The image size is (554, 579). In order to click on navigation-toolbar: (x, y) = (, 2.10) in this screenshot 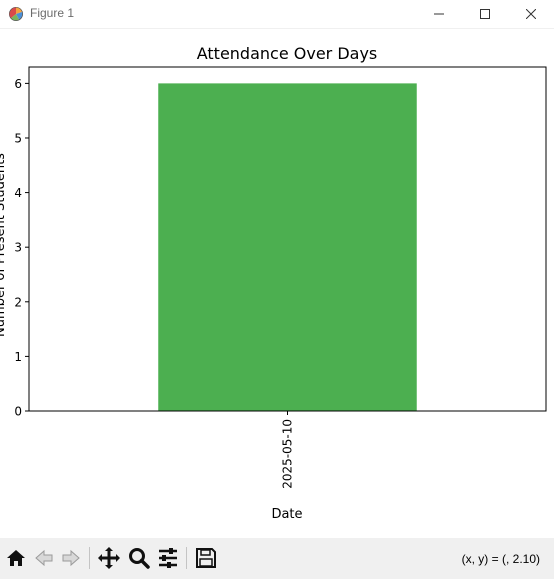, I will do `click(277, 558)`.